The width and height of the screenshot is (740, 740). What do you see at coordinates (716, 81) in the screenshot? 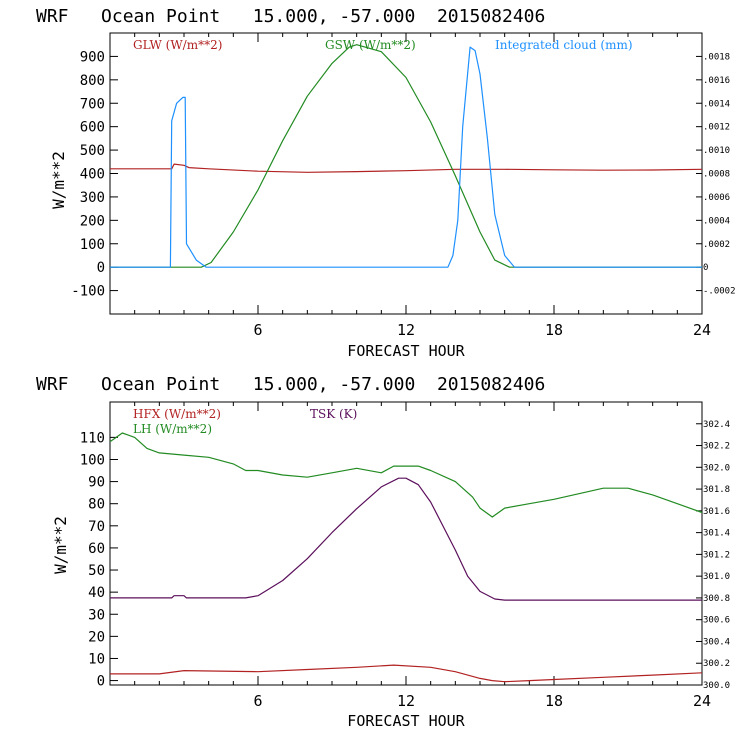
I see `y2-tick-label: .0016` at bounding box center [716, 81].